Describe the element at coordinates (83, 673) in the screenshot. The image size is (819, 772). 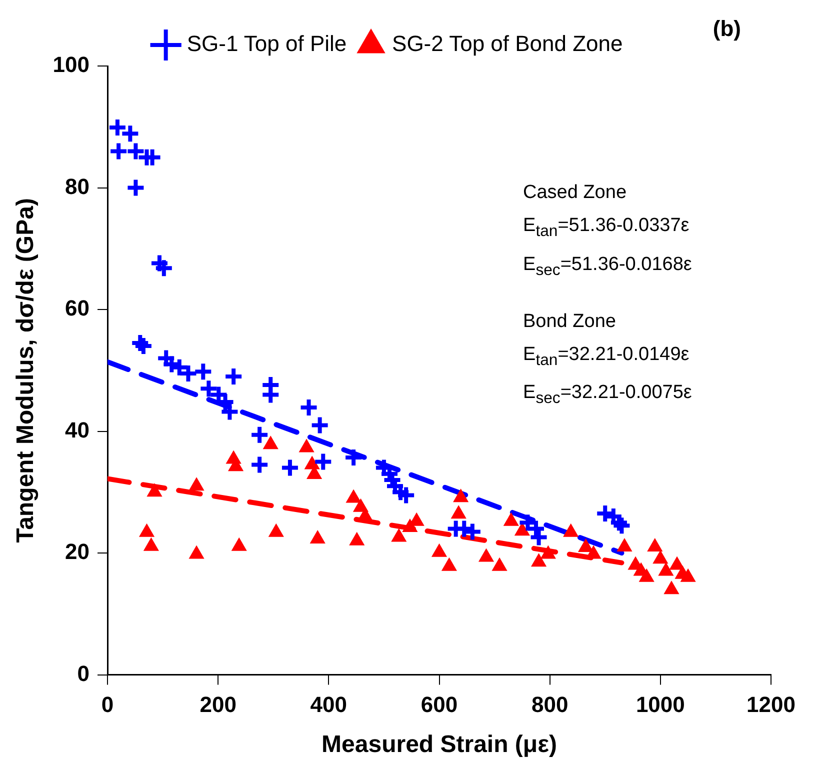
I see `y-tick-label: 0` at that location.